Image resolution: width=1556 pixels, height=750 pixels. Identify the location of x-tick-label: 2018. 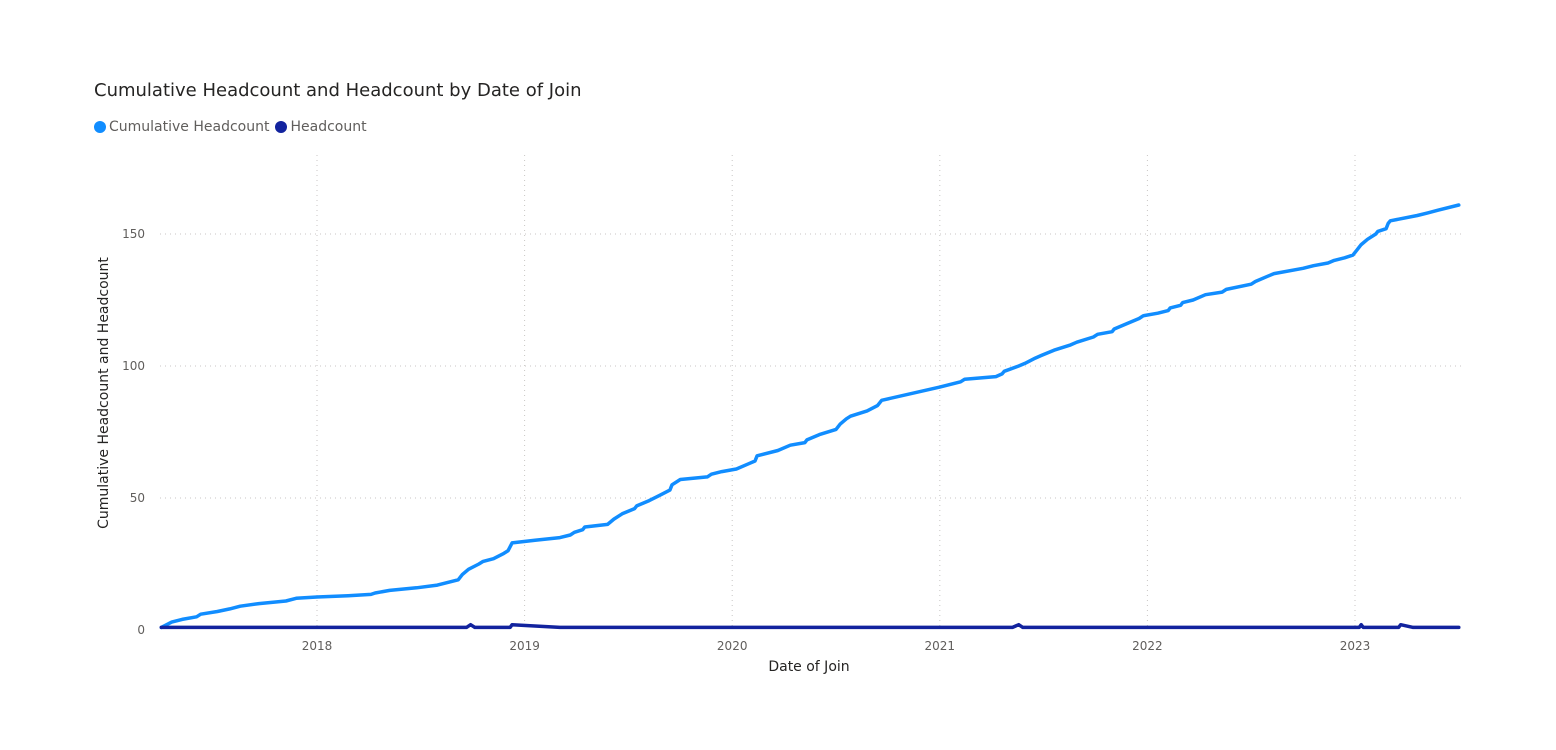
(317, 646).